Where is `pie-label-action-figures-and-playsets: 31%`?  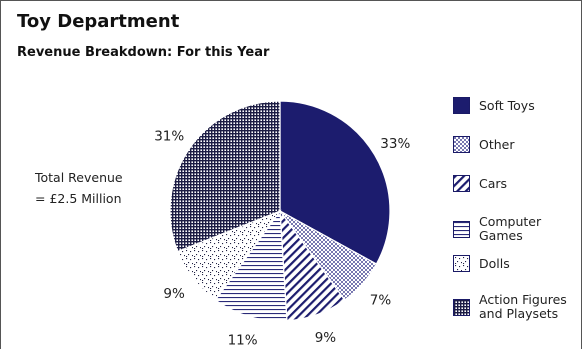 pie-label-action-figures-and-playsets: 31% is located at coordinates (169, 137).